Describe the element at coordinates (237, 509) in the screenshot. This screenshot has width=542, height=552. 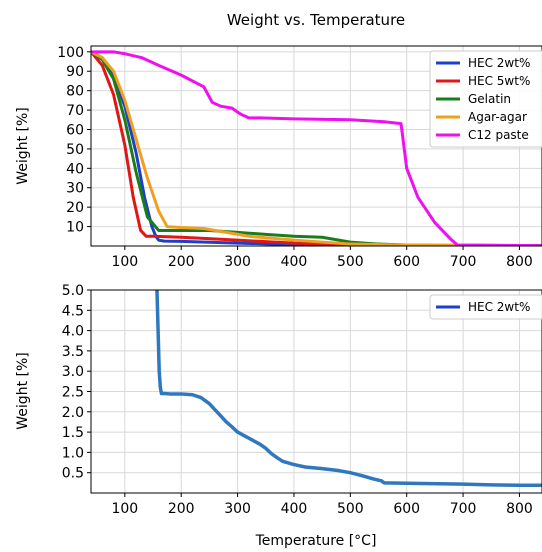
I see `bot-x-tick-label: 300` at that location.